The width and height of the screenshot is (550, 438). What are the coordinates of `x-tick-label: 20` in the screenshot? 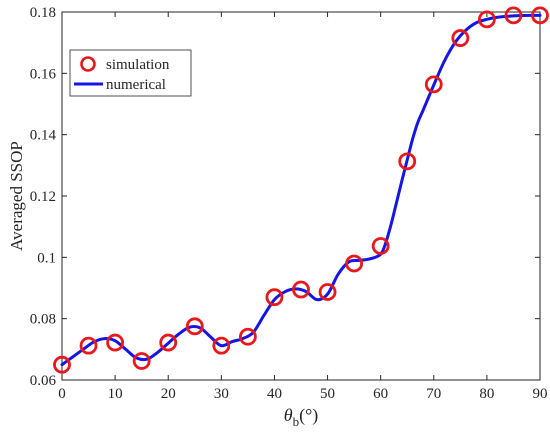 It's located at (168, 394).